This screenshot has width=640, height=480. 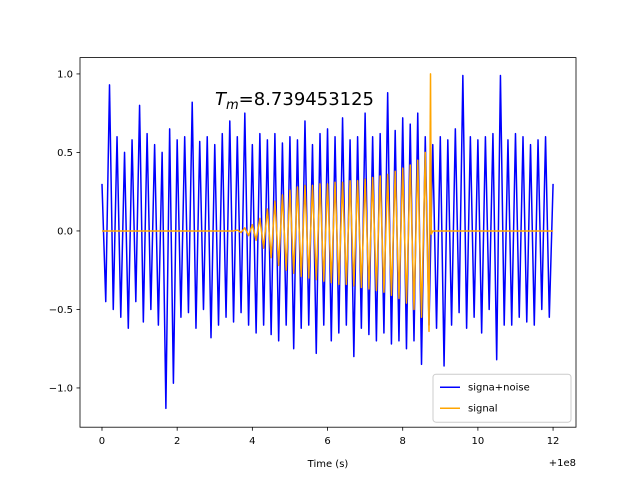 I want to click on annotation-text: =8.739453125, so click(x=306, y=99).